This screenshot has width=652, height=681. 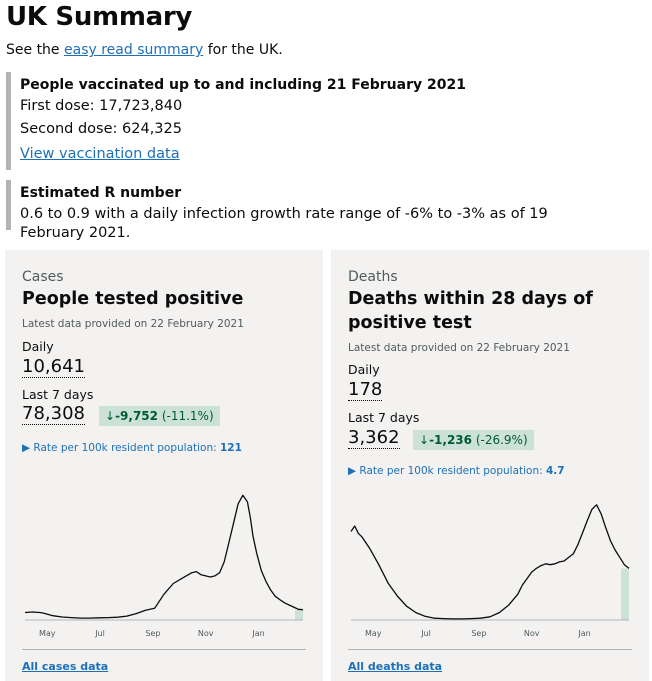 What do you see at coordinates (501, 440) in the screenshot?
I see `change-percent: (-26.9%)` at bounding box center [501, 440].